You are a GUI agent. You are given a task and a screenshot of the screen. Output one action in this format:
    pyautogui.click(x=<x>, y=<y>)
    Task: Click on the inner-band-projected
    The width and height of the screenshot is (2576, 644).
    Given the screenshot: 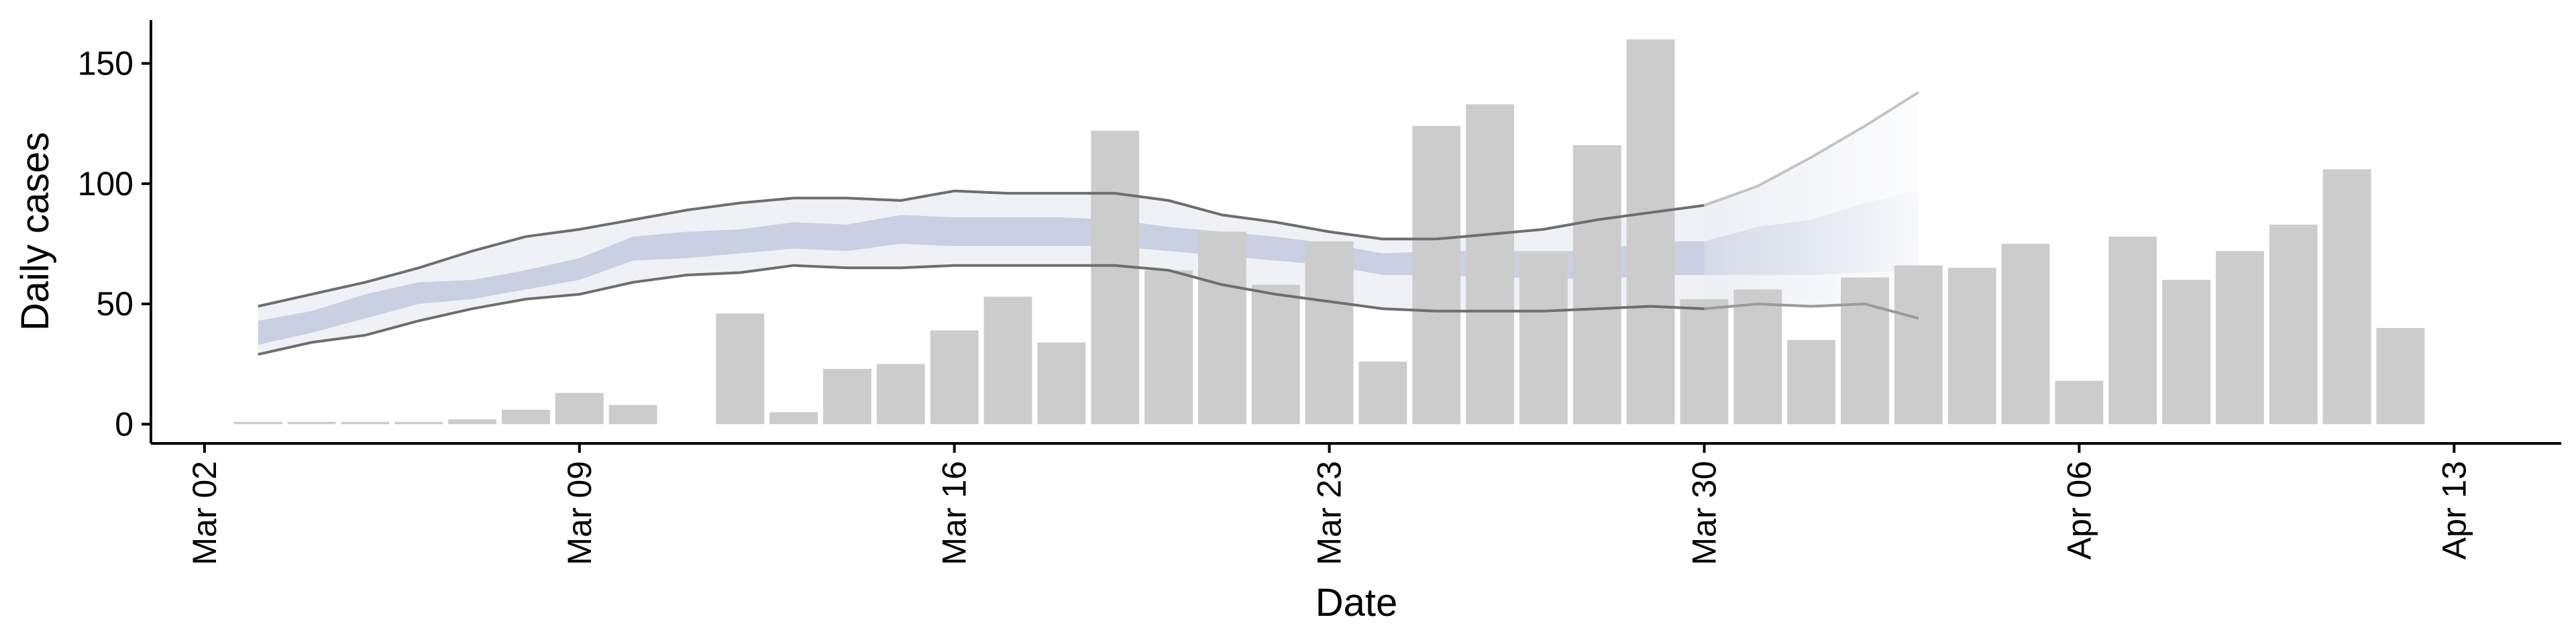 What is the action you would take?
    pyautogui.click(x=1811, y=233)
    